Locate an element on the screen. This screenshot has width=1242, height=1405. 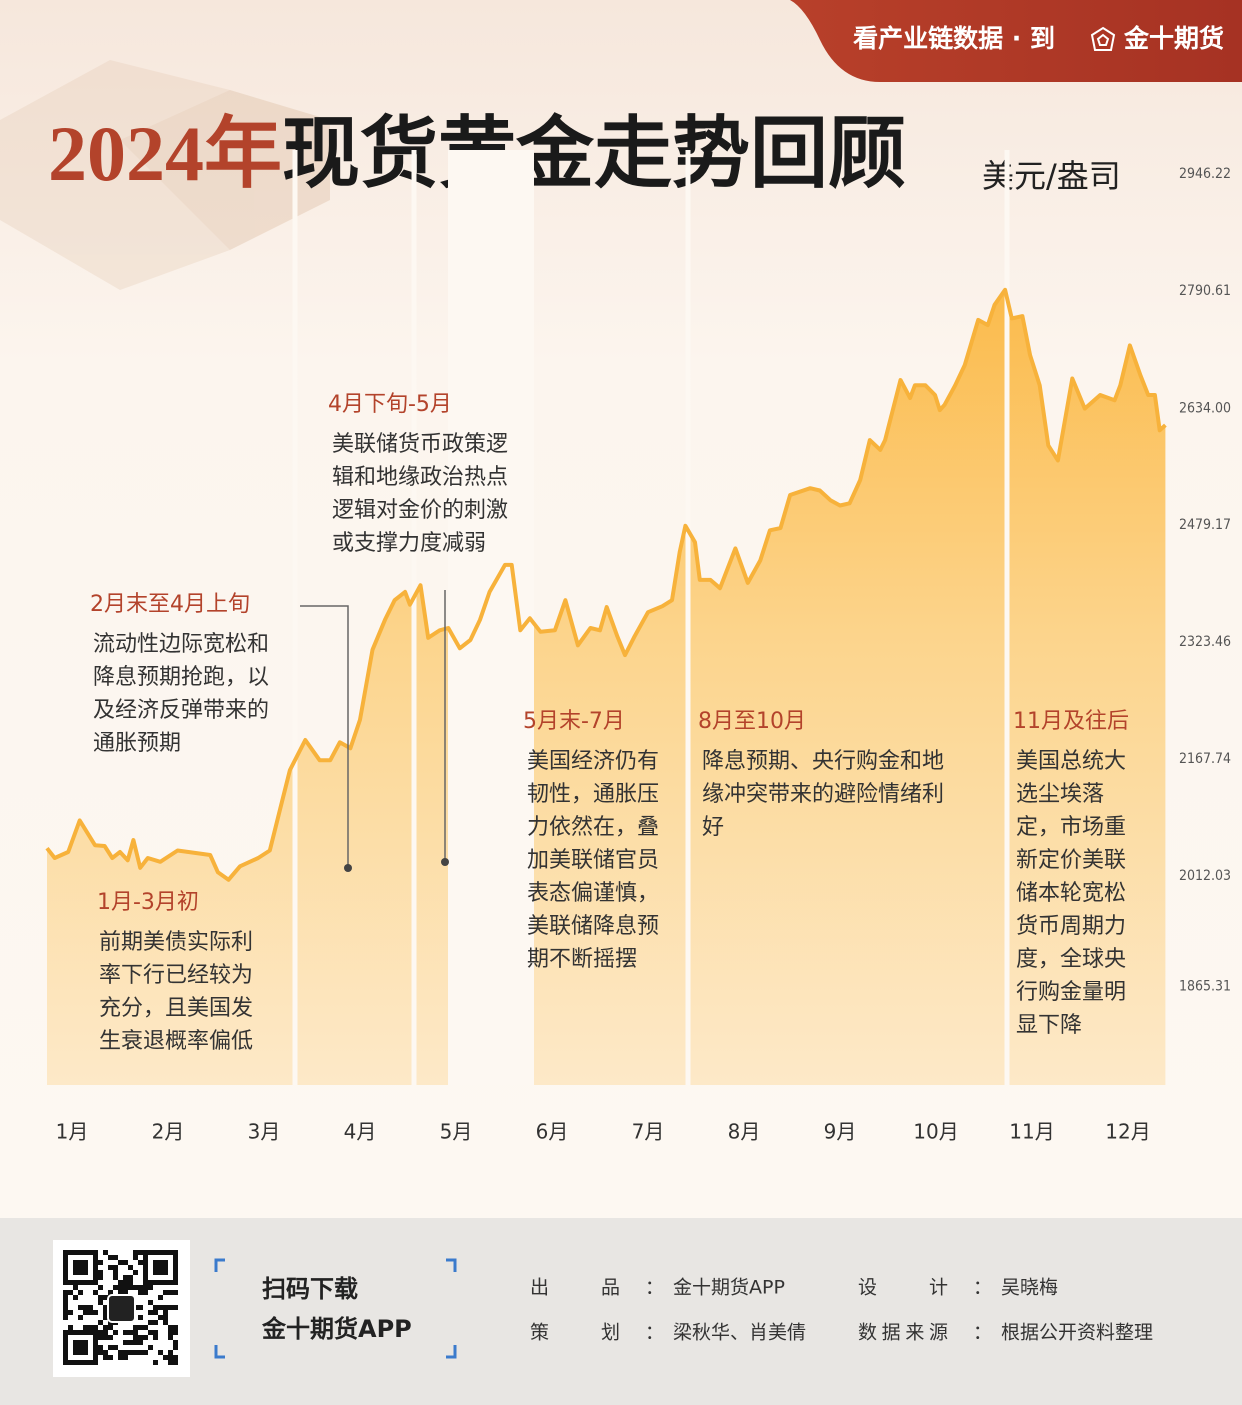
x-tick-label: 7月 is located at coordinates (648, 1132).